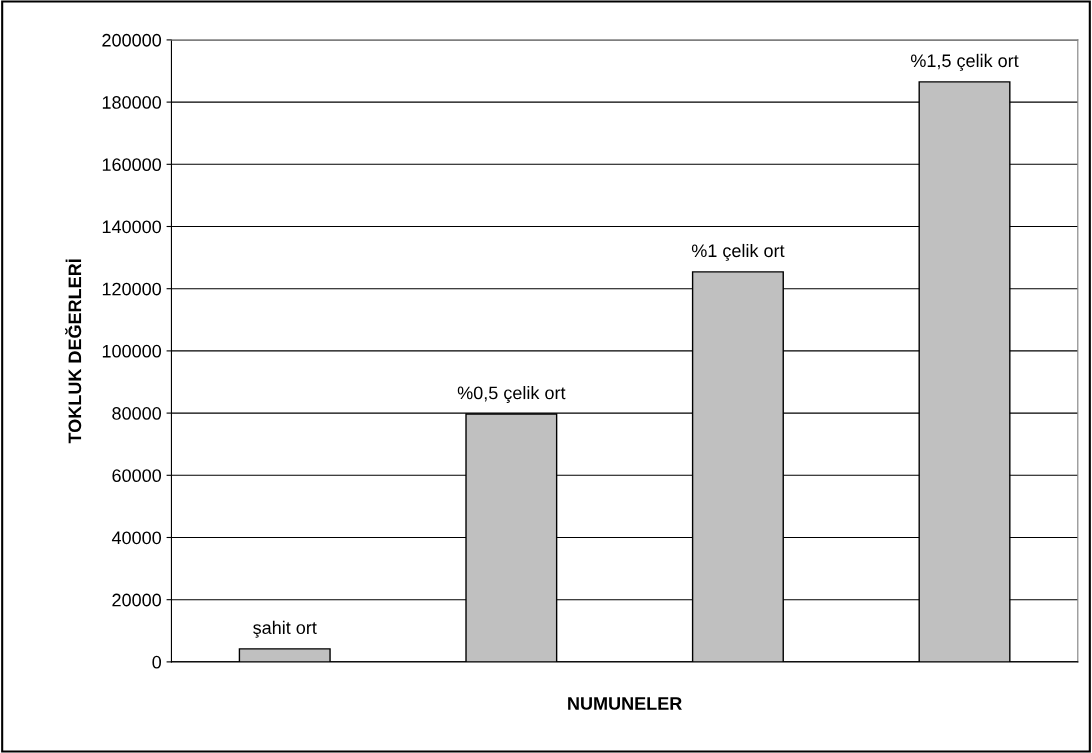 The height and width of the screenshot is (753, 1092). Describe the element at coordinates (285, 629) in the screenshot. I see `x-tick-label: şahit ort` at that location.